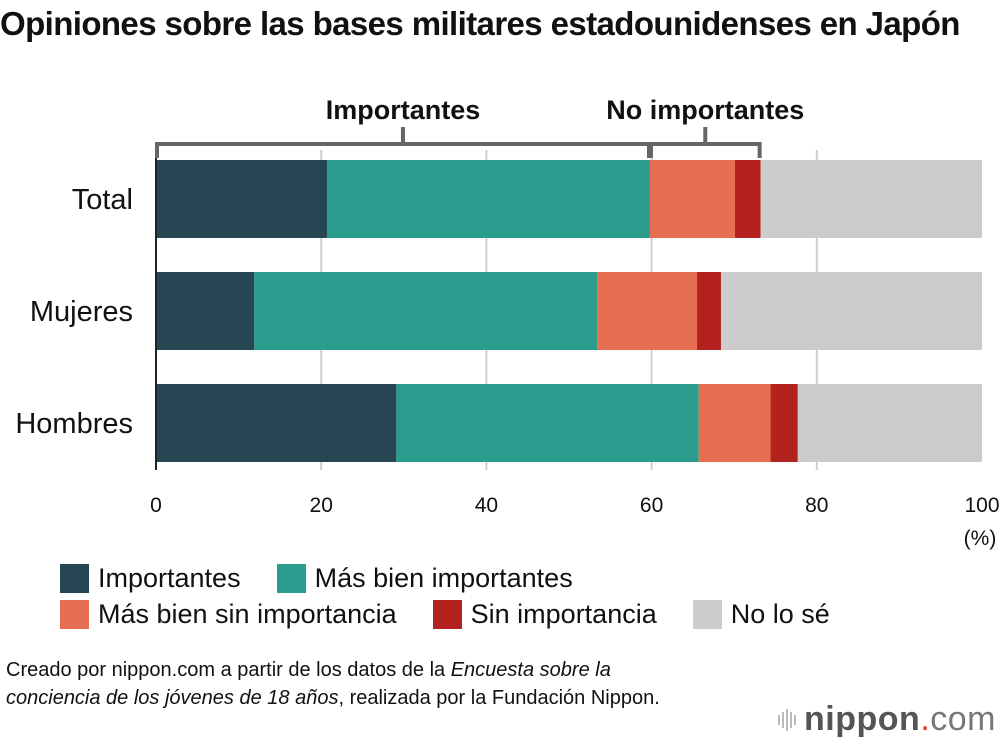 The width and height of the screenshot is (1000, 744). What do you see at coordinates (963, 719) in the screenshot?
I see `logo-tld: com` at bounding box center [963, 719].